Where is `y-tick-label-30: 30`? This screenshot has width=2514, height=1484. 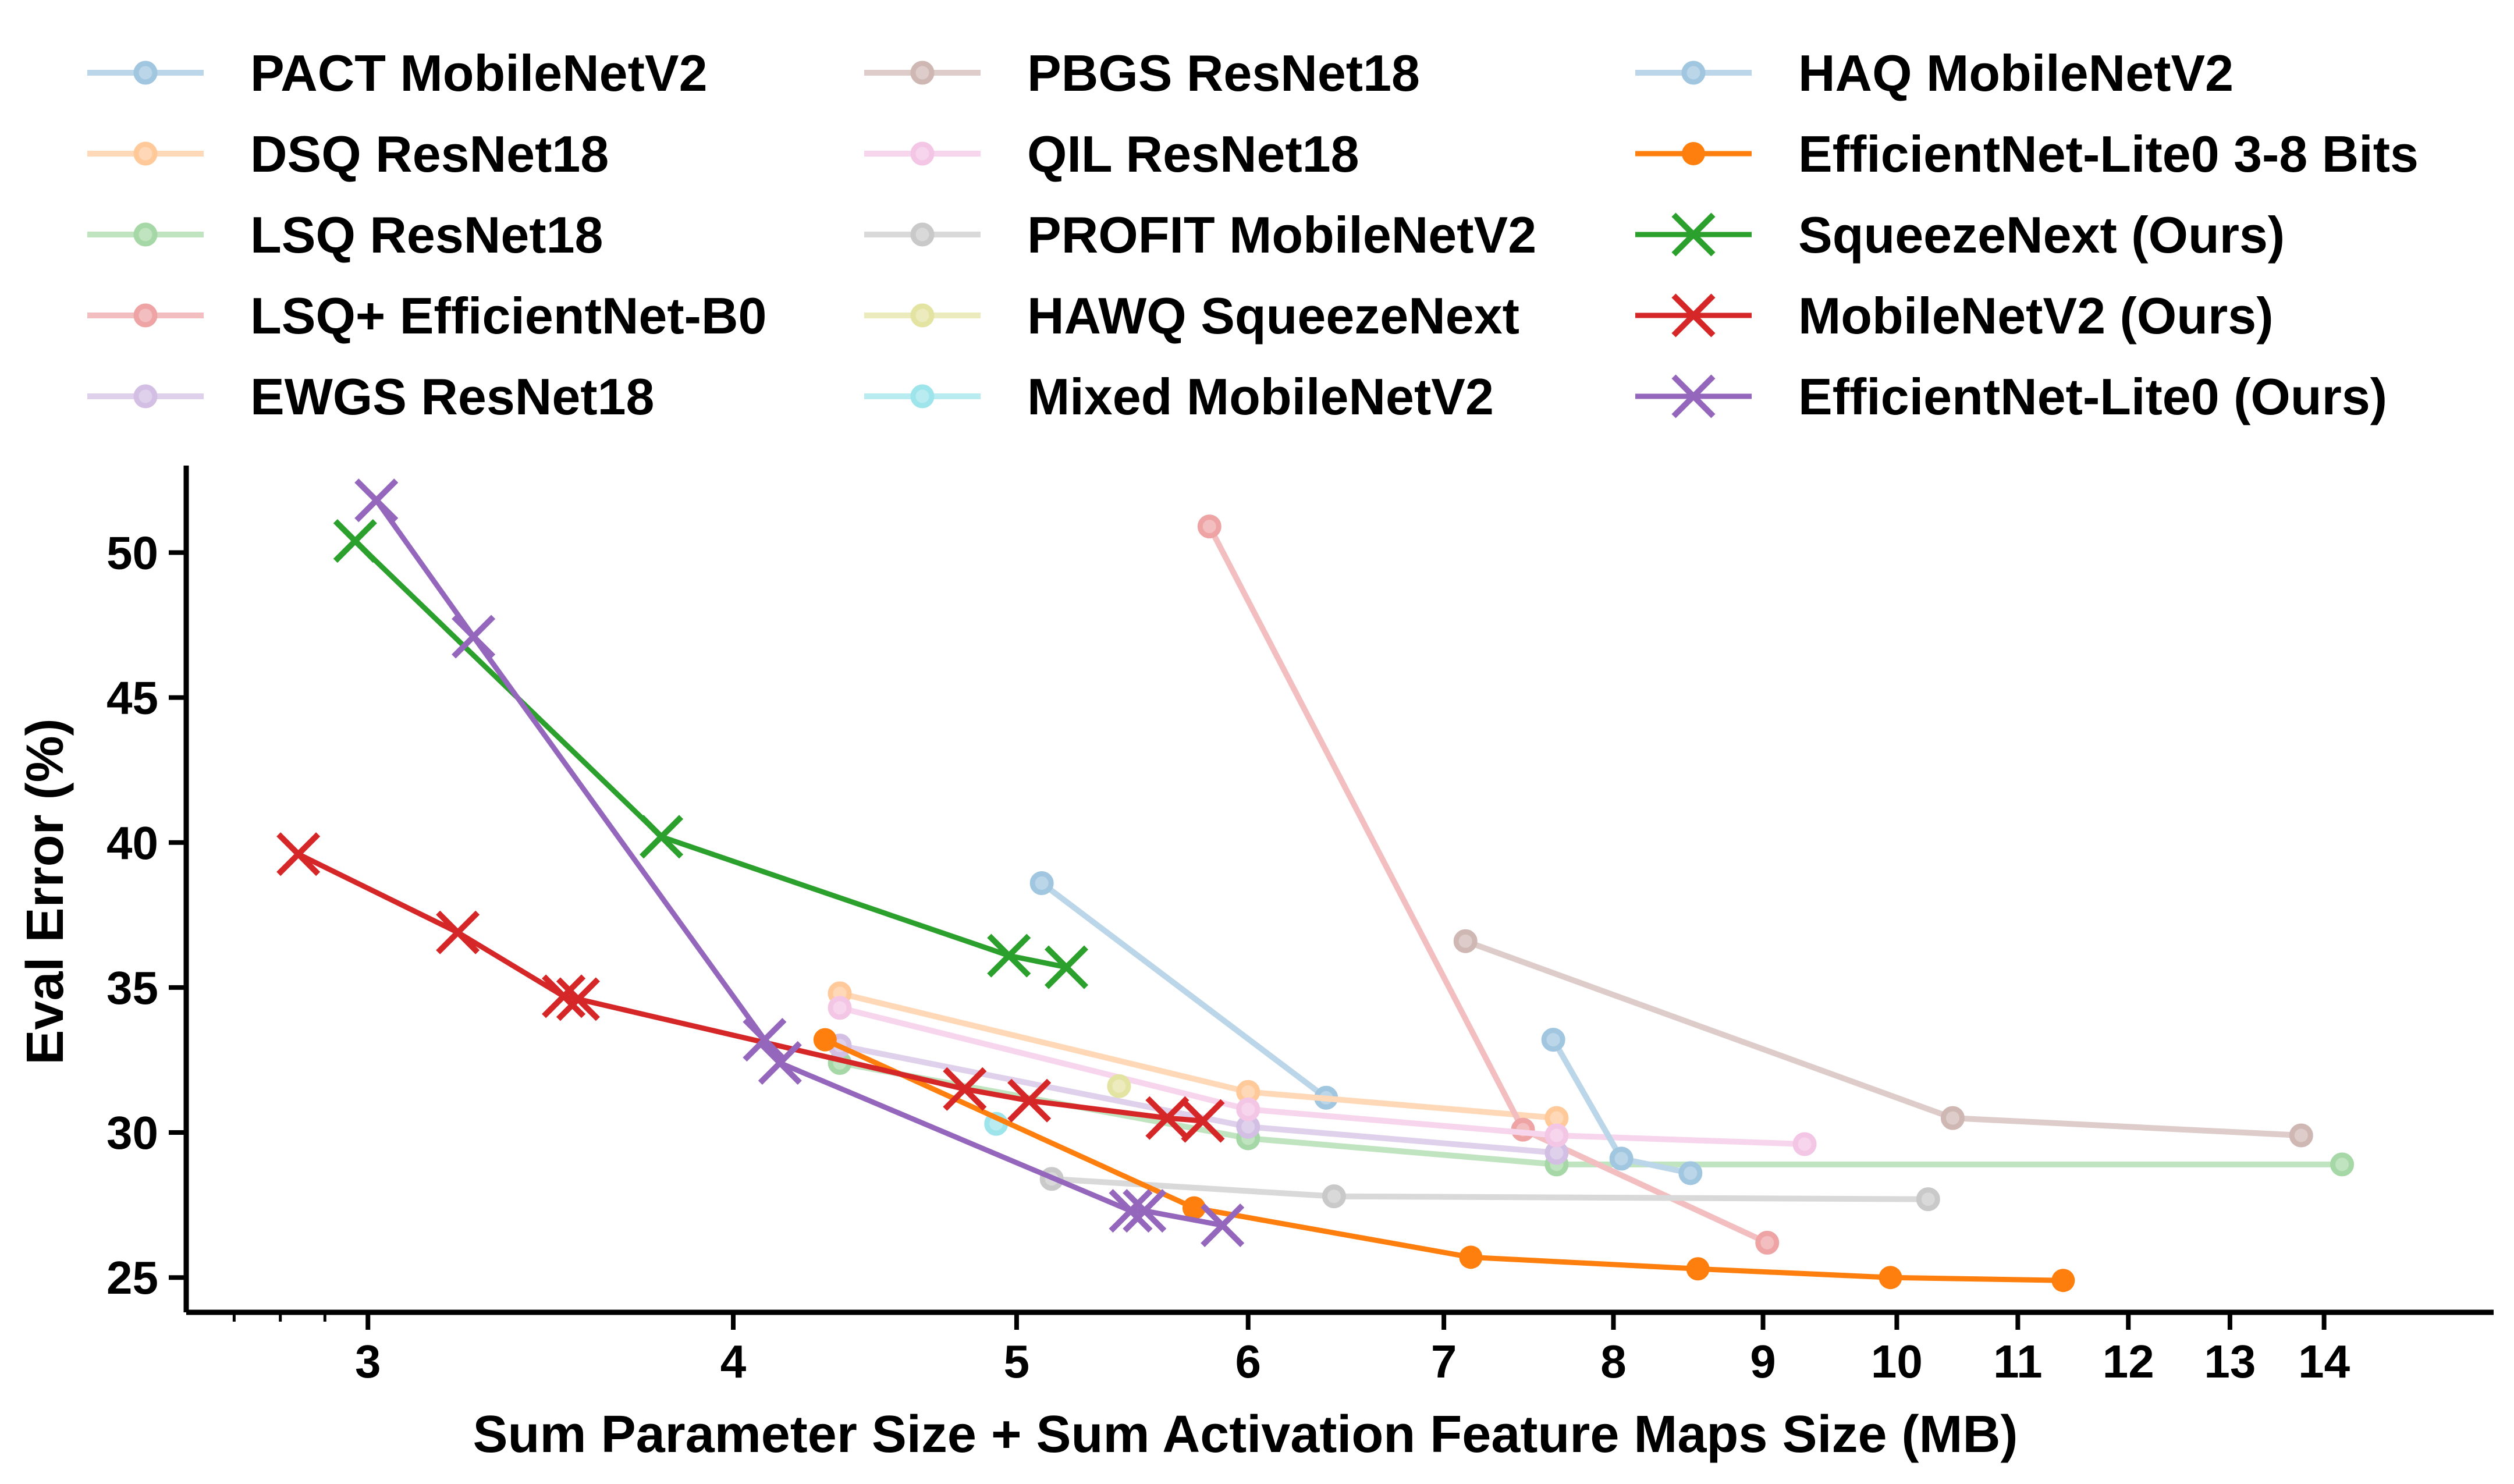
y-tick-label-30: 30 is located at coordinates (132, 1133).